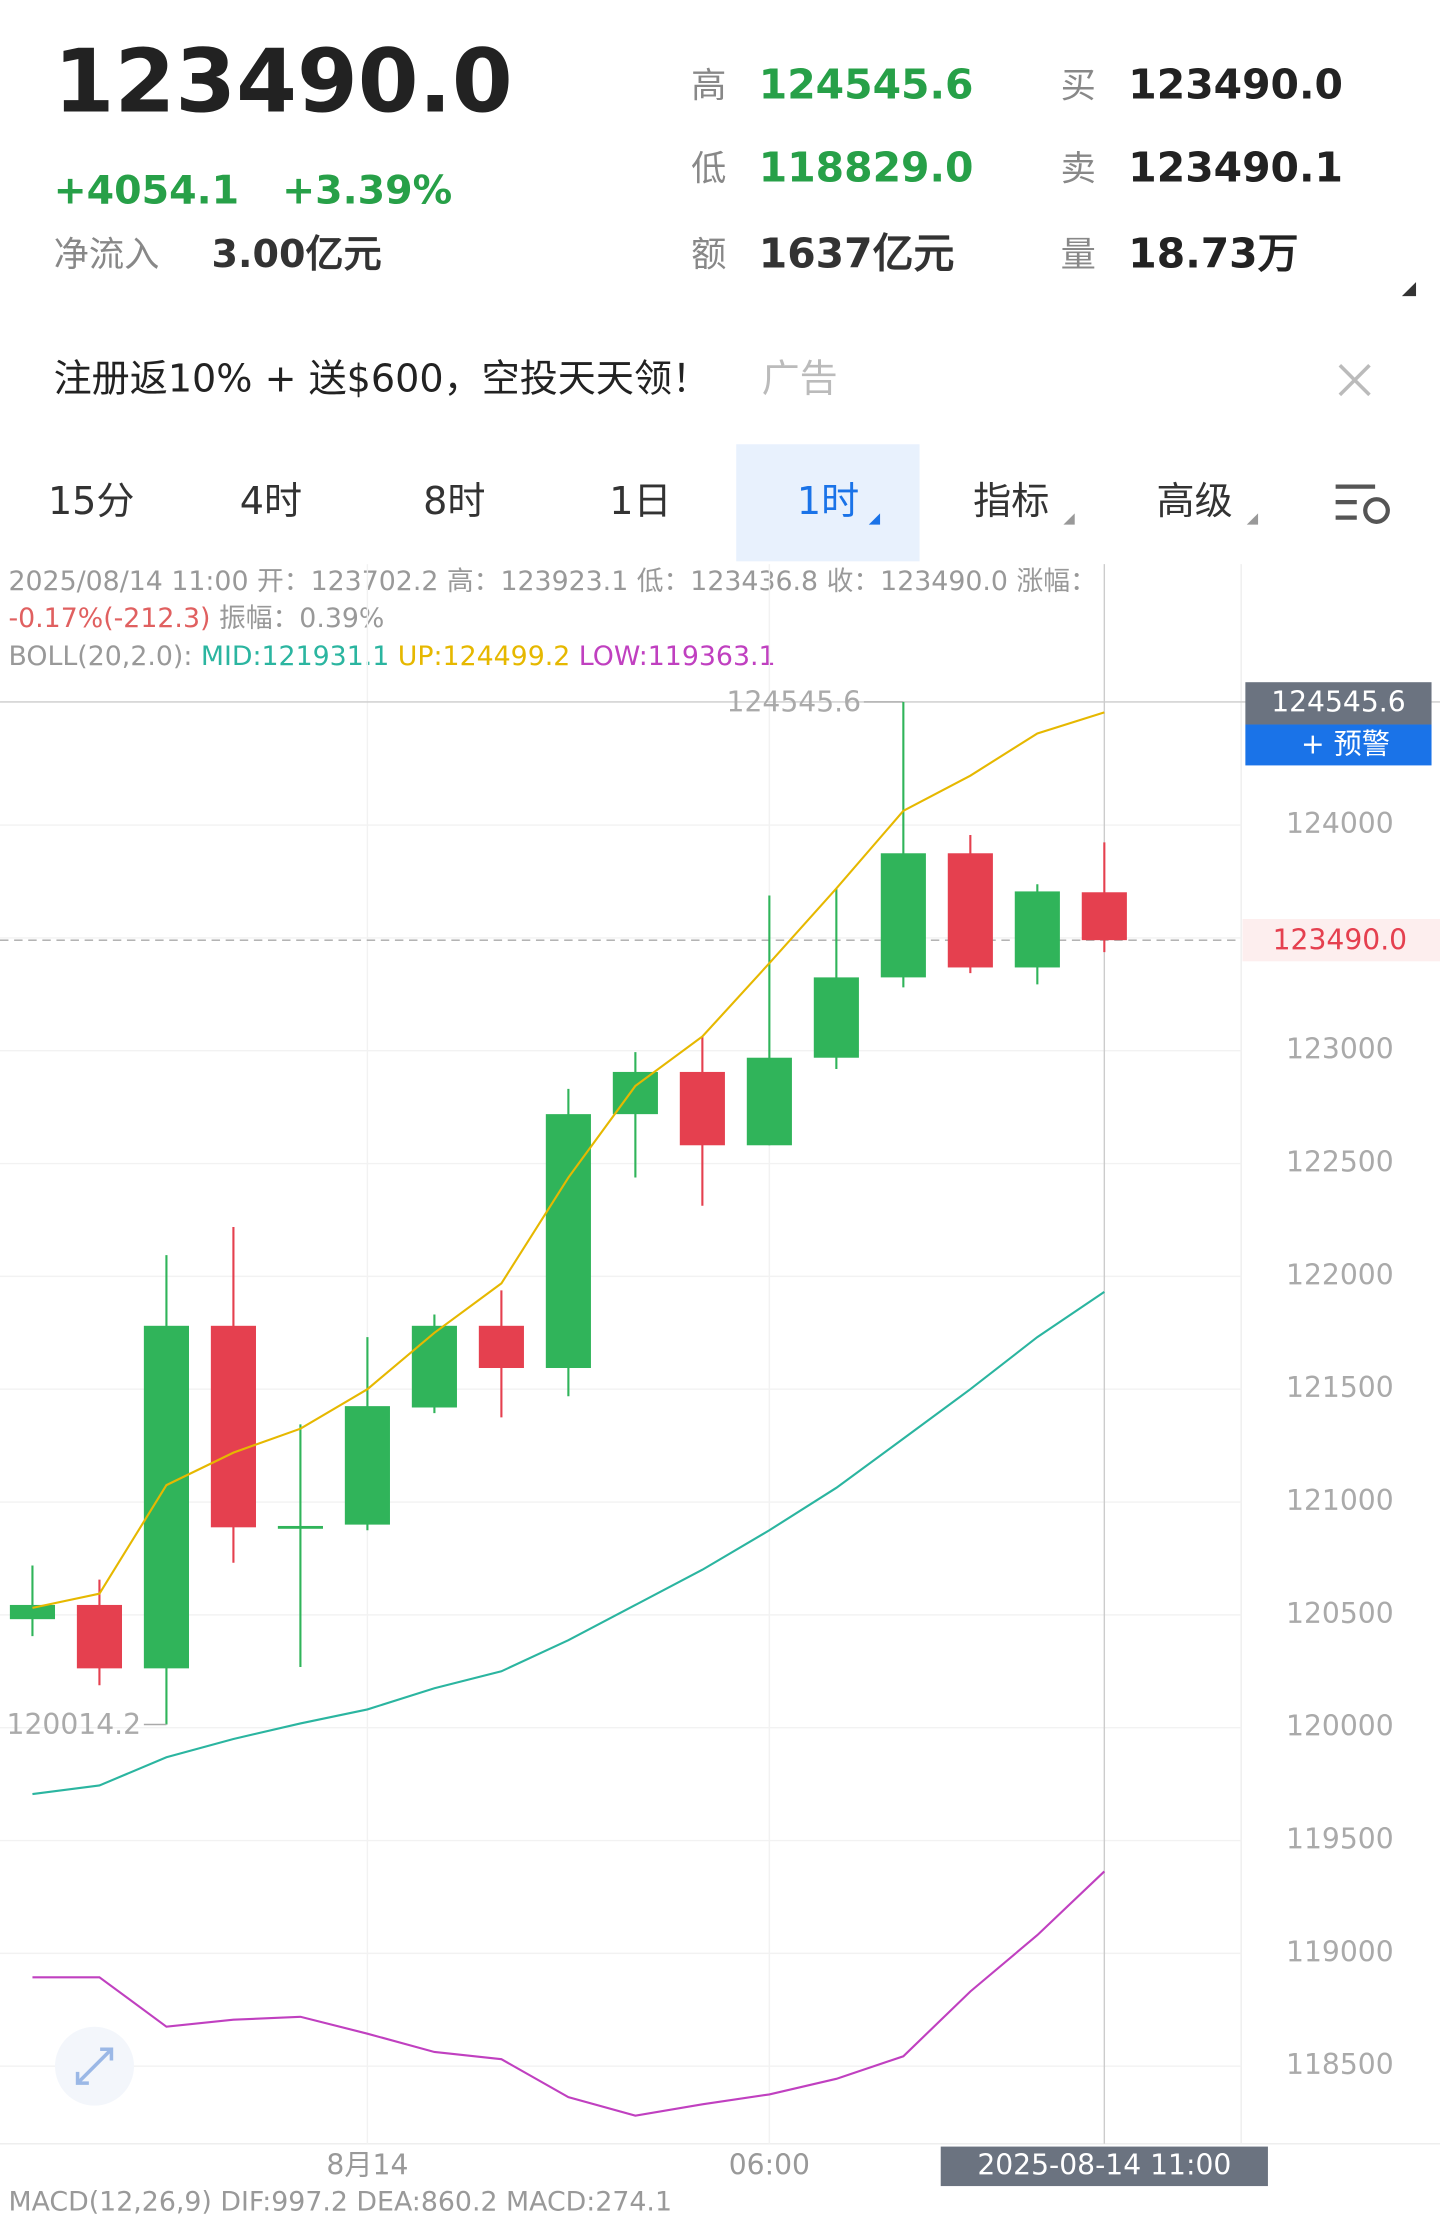 The width and height of the screenshot is (1440, 2214). Describe the element at coordinates (91, 501) in the screenshot. I see `tab: 15分` at that location.